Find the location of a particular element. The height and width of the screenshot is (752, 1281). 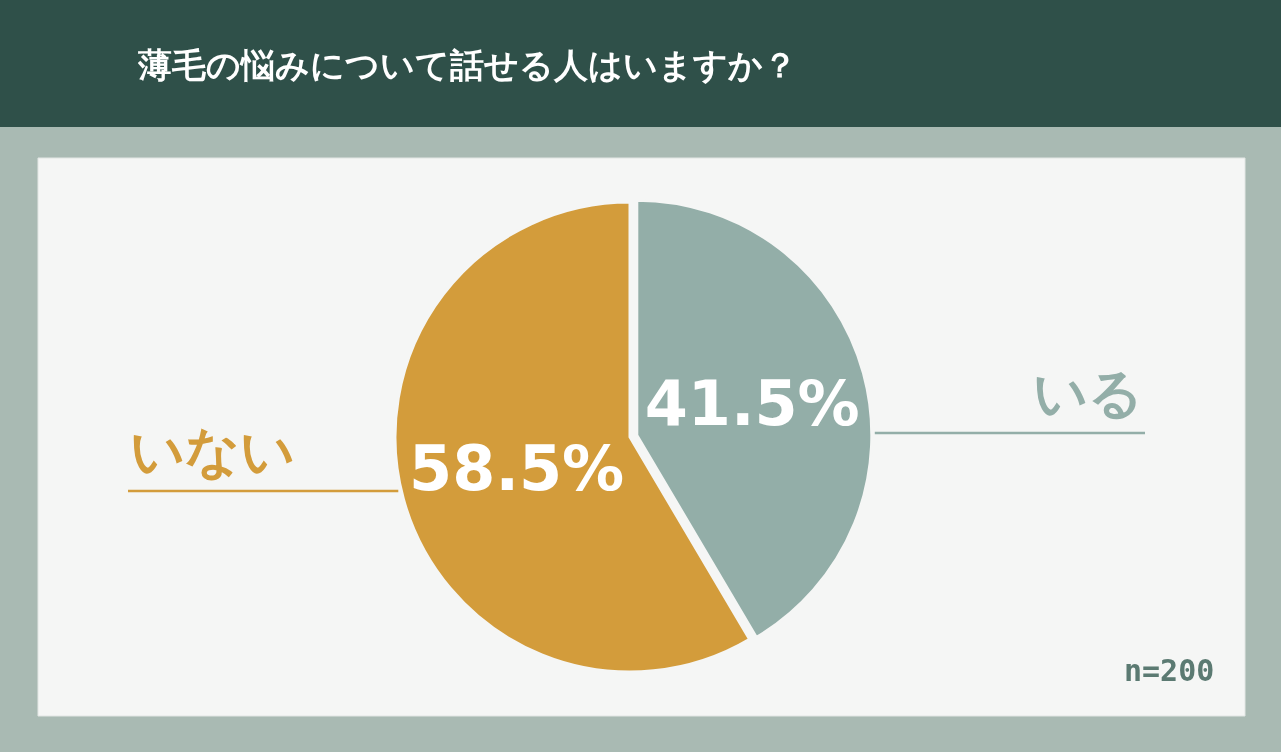

data-label: 41.5% is located at coordinates (752, 404).